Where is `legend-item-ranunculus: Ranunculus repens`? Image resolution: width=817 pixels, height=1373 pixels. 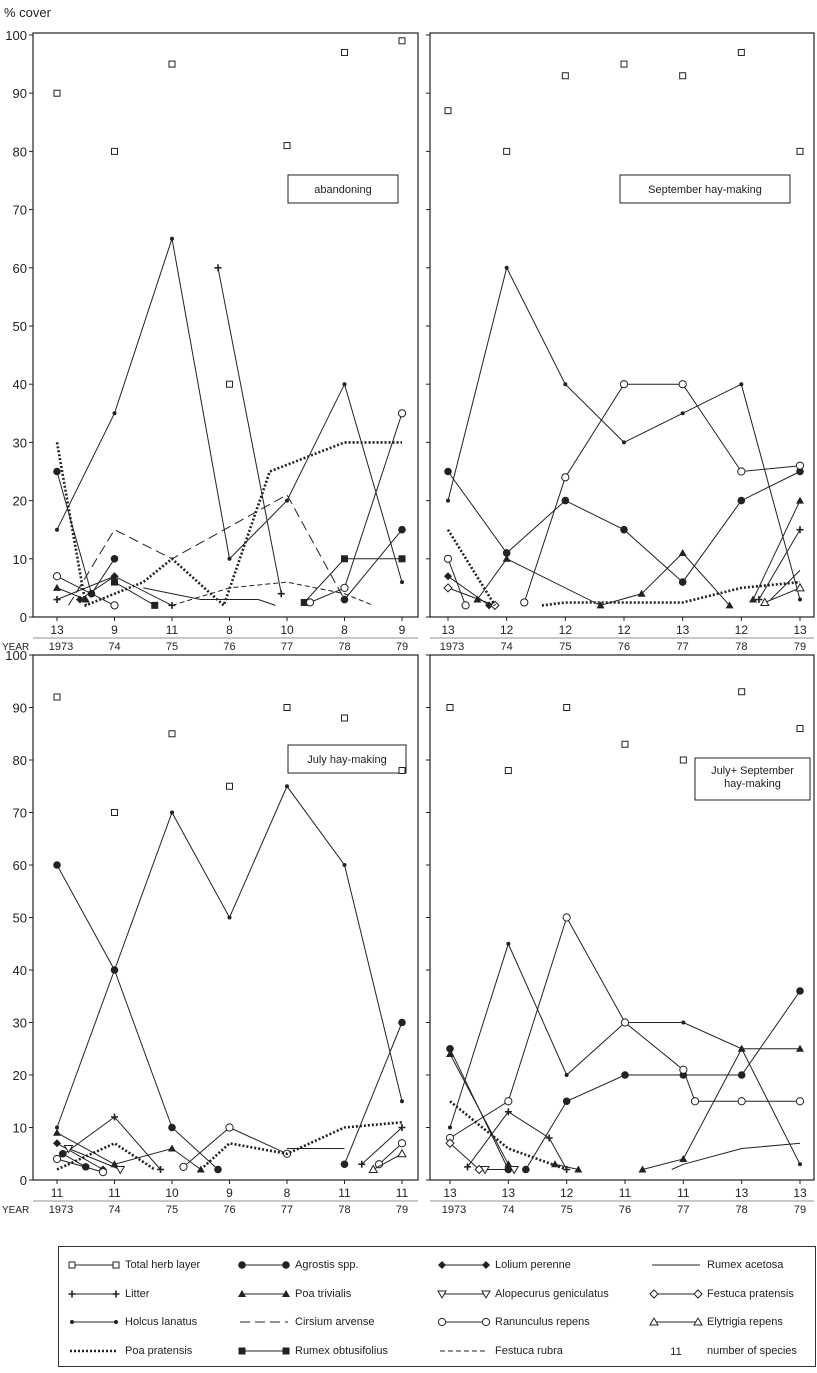
legend-item-ranunculus: Ranunculus repens is located at coordinates (513, 1322).